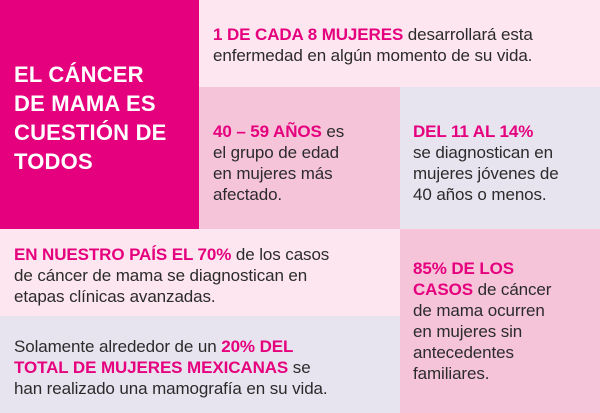 The width and height of the screenshot is (600, 413). Describe the element at coordinates (151, 367) in the screenshot. I see `stat-6-highlight: TOTAL DE MUJERES MEXICANAS` at that location.